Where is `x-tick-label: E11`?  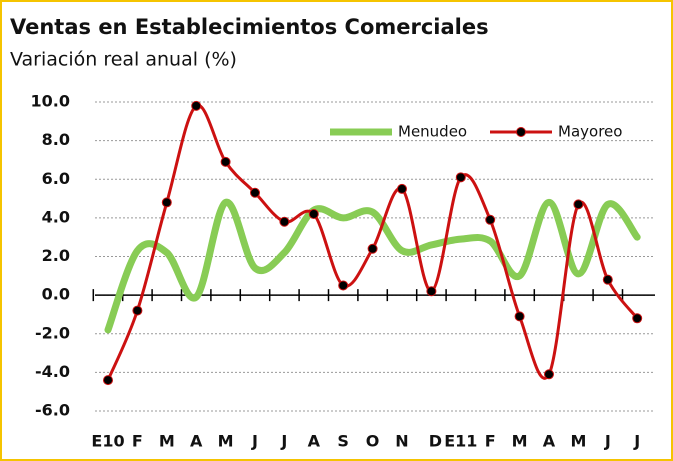 x-tick-label: E11 is located at coordinates (460, 441).